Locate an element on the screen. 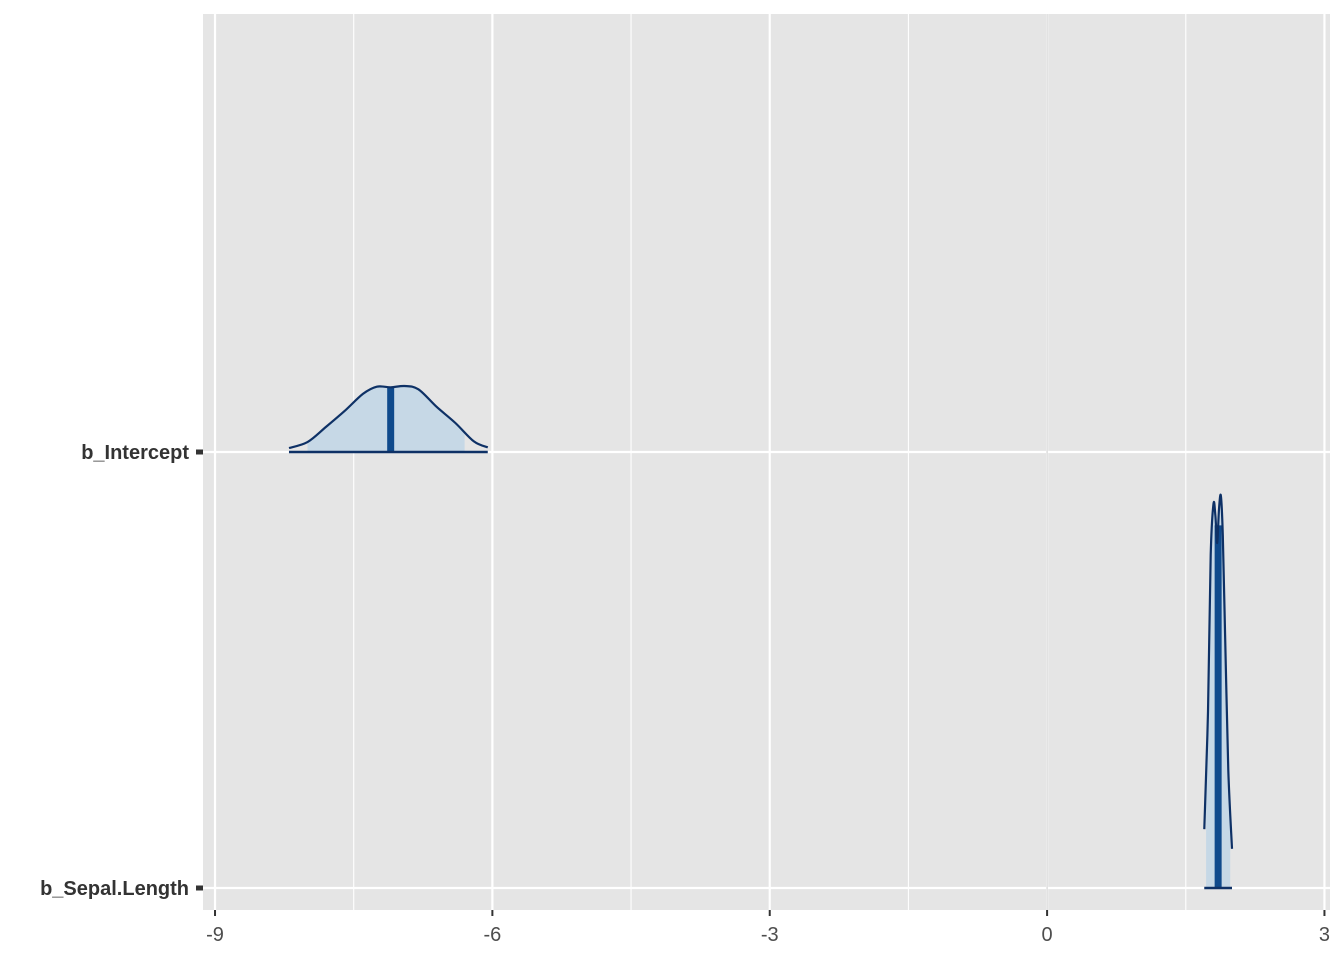 This screenshot has height=960, width=1344. y-tick-label: b_Intercept is located at coordinates (135, 453).